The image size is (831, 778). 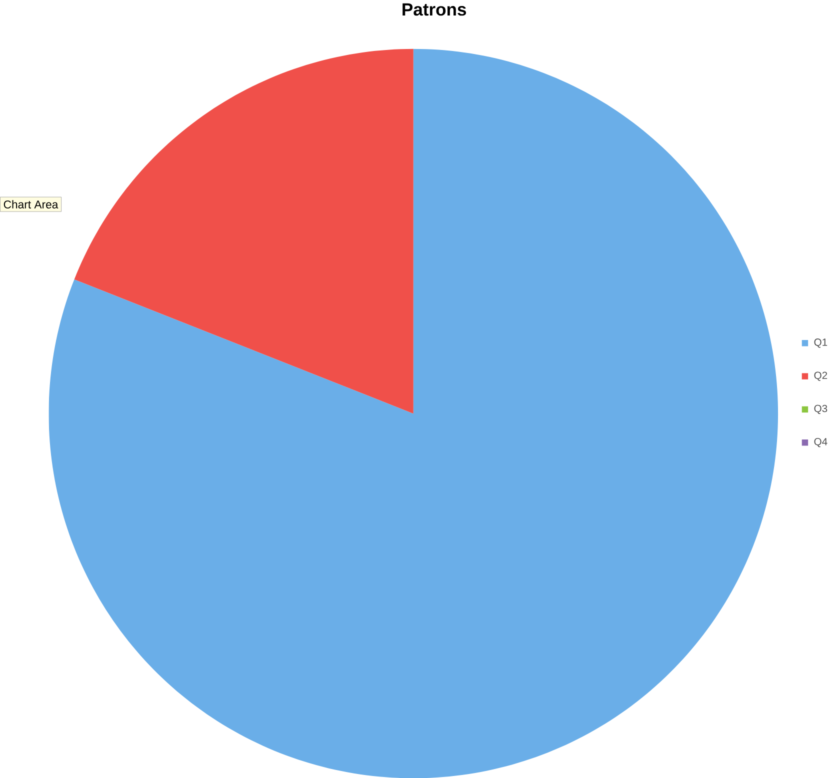 I want to click on legend-label: Q1, so click(x=821, y=343).